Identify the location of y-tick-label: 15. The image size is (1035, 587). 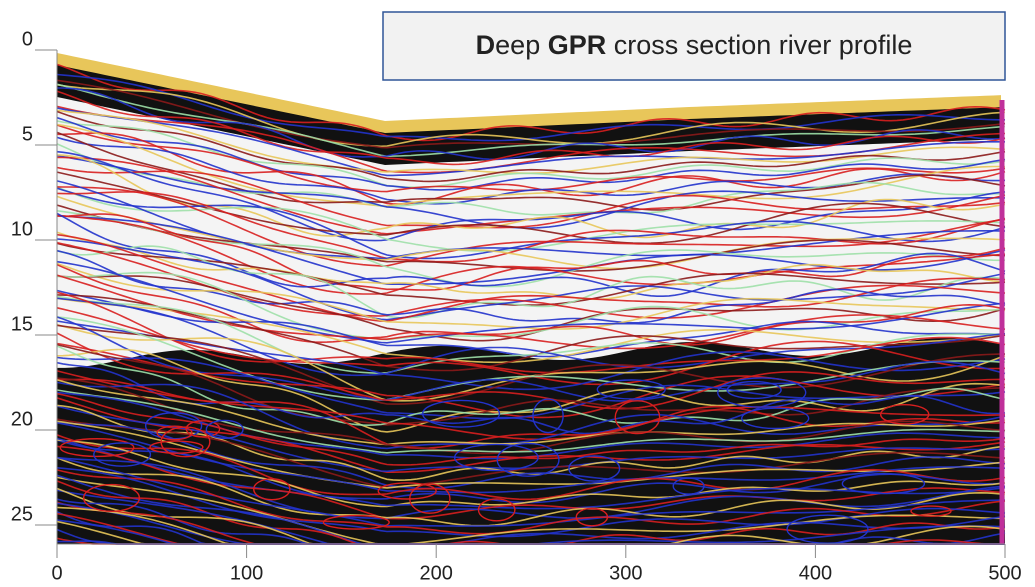
(22, 324).